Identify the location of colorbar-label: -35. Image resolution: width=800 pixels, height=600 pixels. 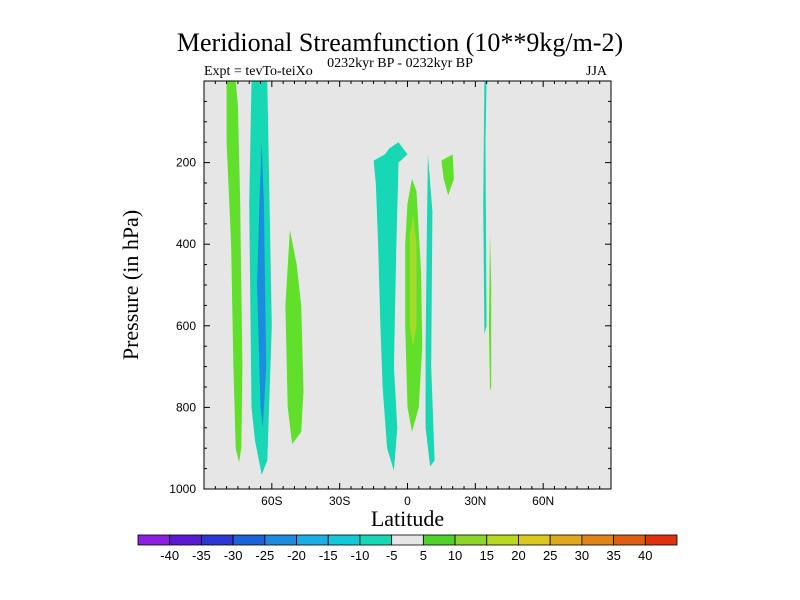
(201, 555).